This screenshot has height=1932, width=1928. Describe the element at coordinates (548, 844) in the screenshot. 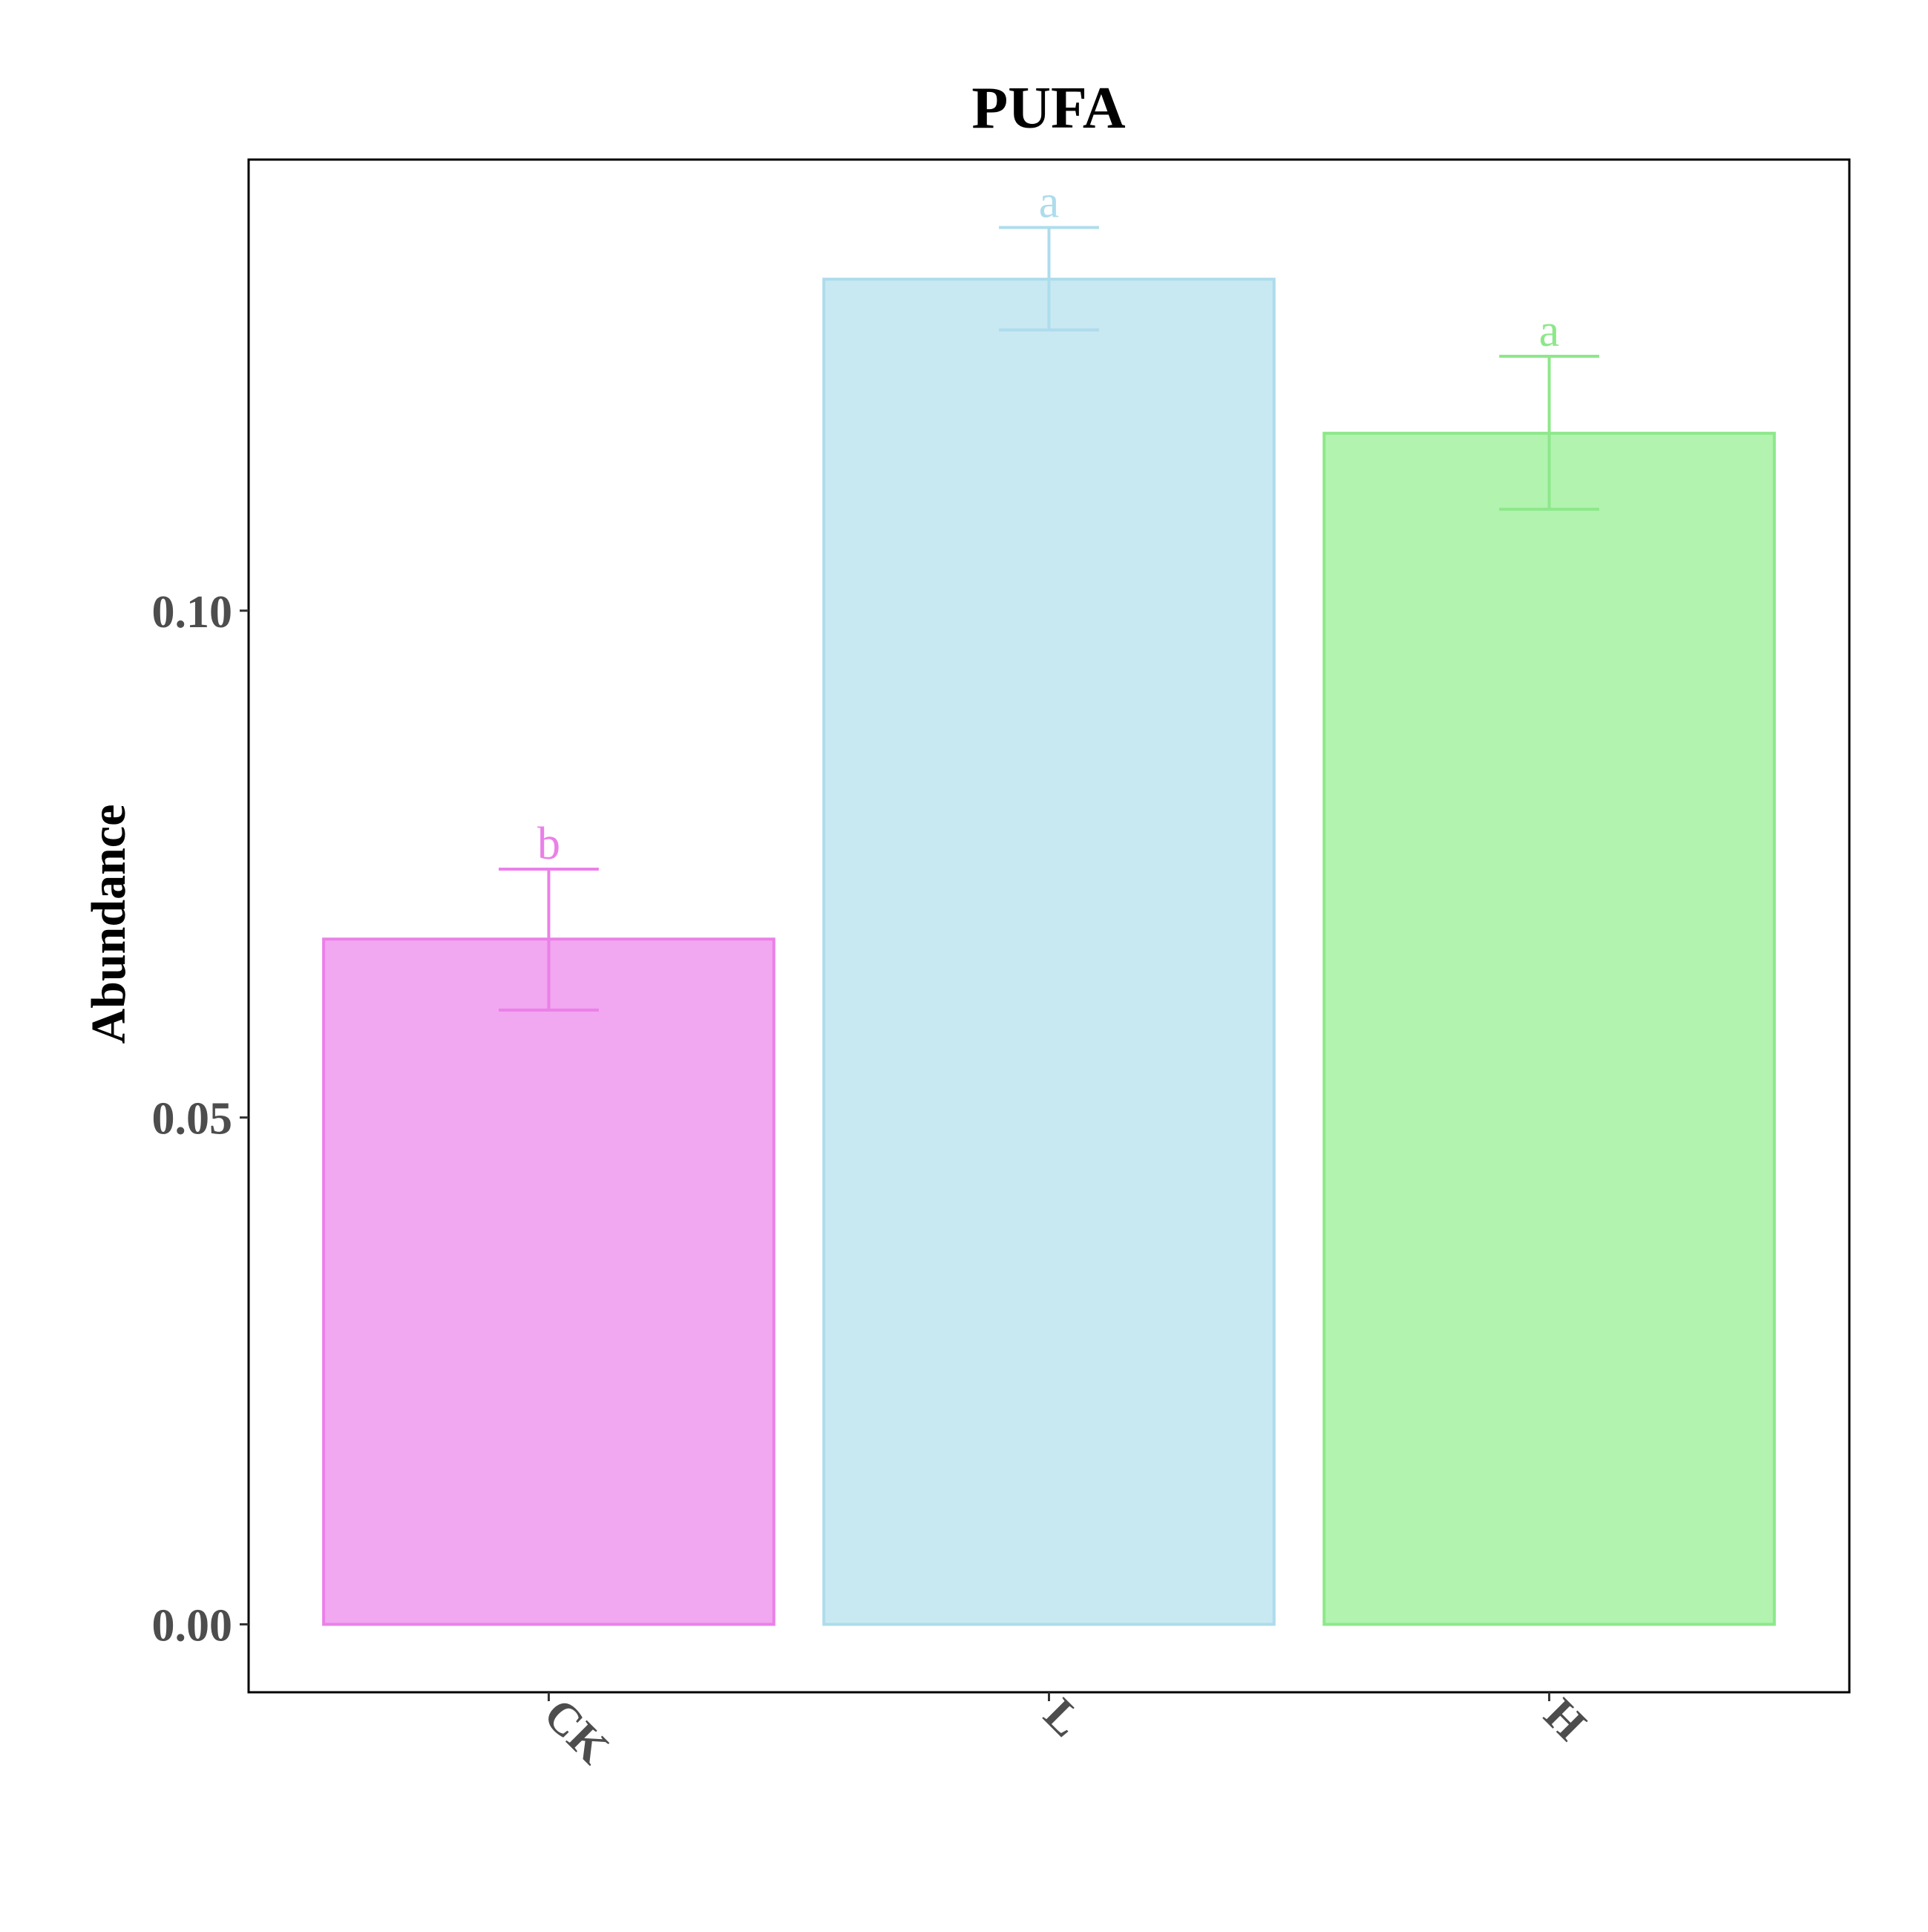

I see `significance-letter-ck: b` at that location.